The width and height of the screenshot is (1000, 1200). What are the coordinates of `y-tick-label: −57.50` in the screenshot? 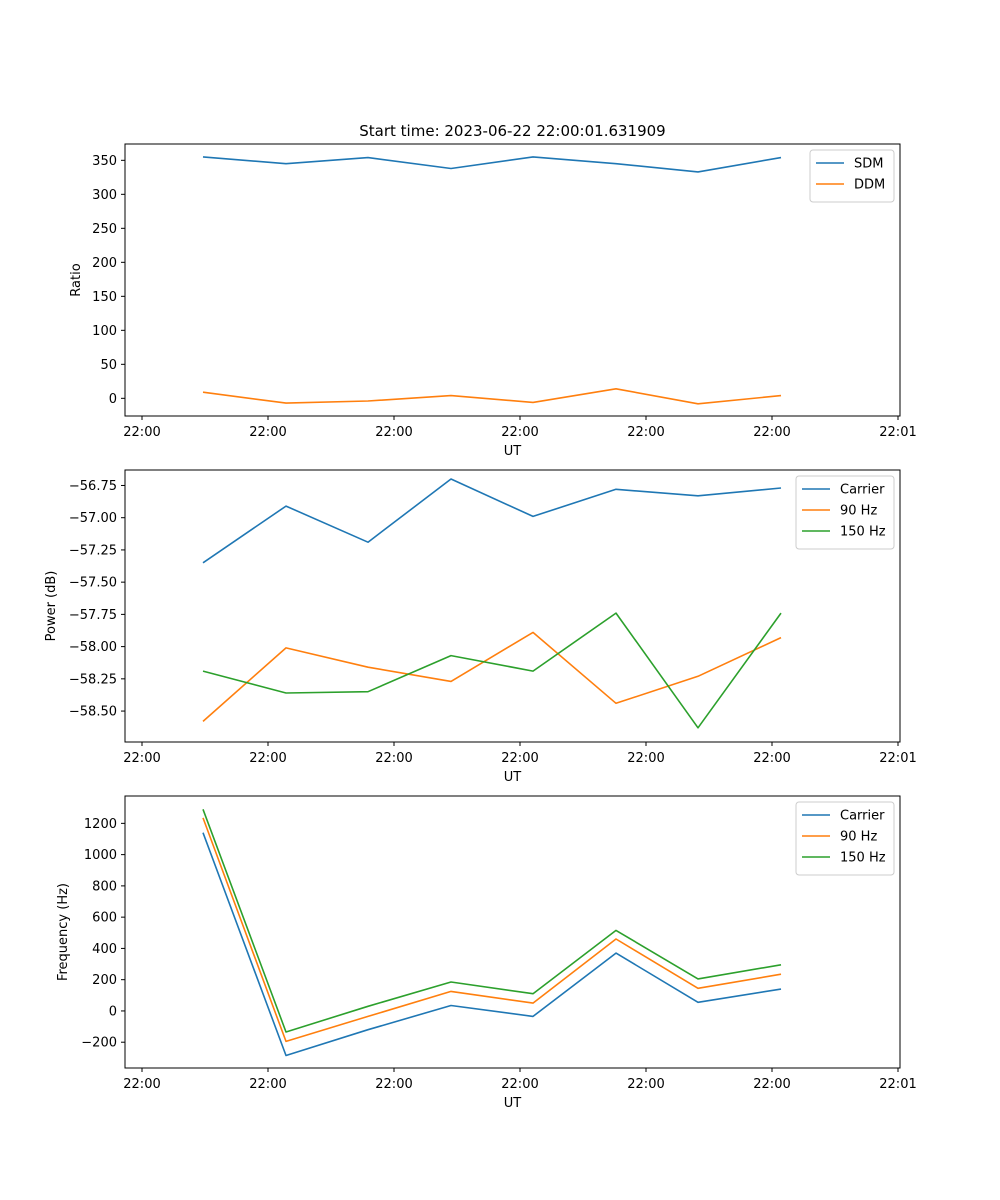 It's located at (93, 583).